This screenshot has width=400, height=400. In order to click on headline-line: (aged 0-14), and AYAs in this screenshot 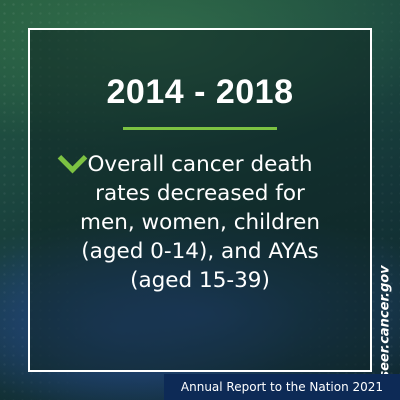, I will do `click(200, 251)`.